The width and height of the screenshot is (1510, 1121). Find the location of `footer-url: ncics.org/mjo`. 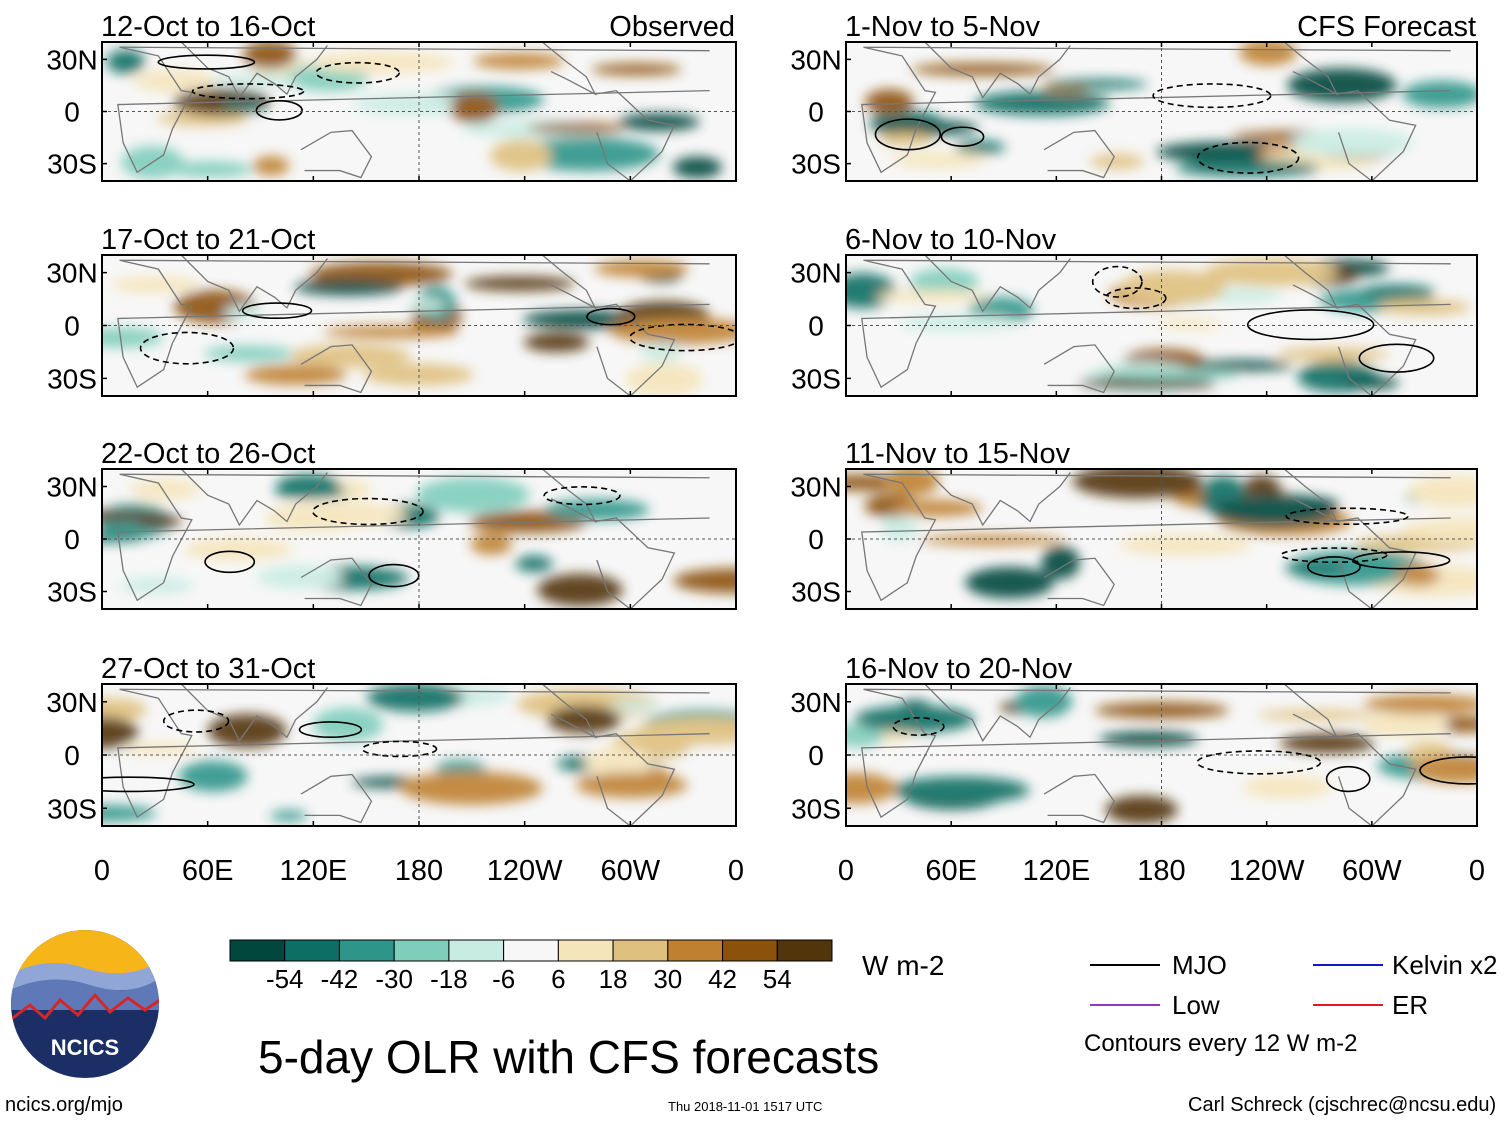

footer-url: ncics.org/mjo is located at coordinates (64, 1105).